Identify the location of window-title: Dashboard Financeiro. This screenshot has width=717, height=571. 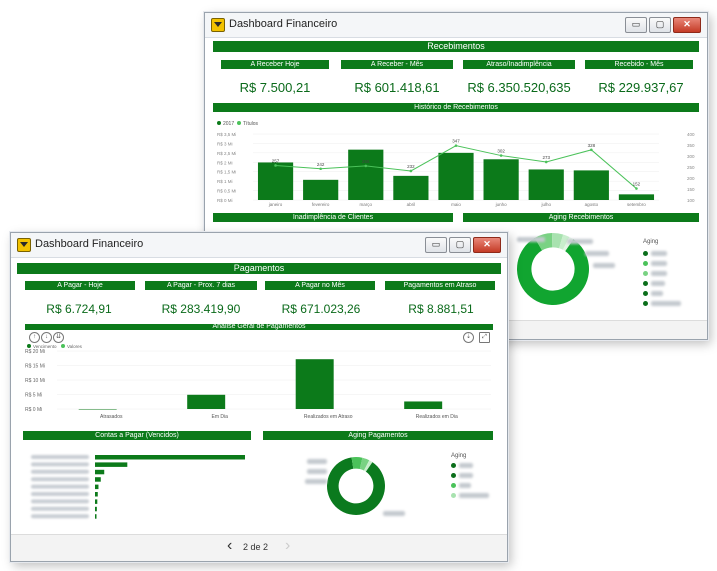
(283, 24).